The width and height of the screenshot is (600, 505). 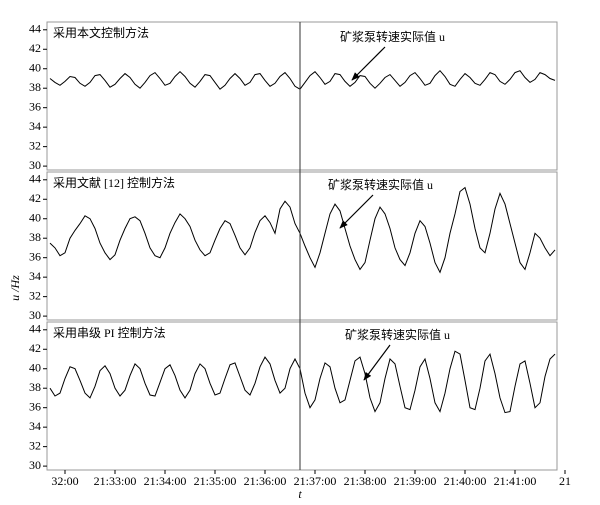 I want to click on x-axis-label: t, so click(x=300, y=494).